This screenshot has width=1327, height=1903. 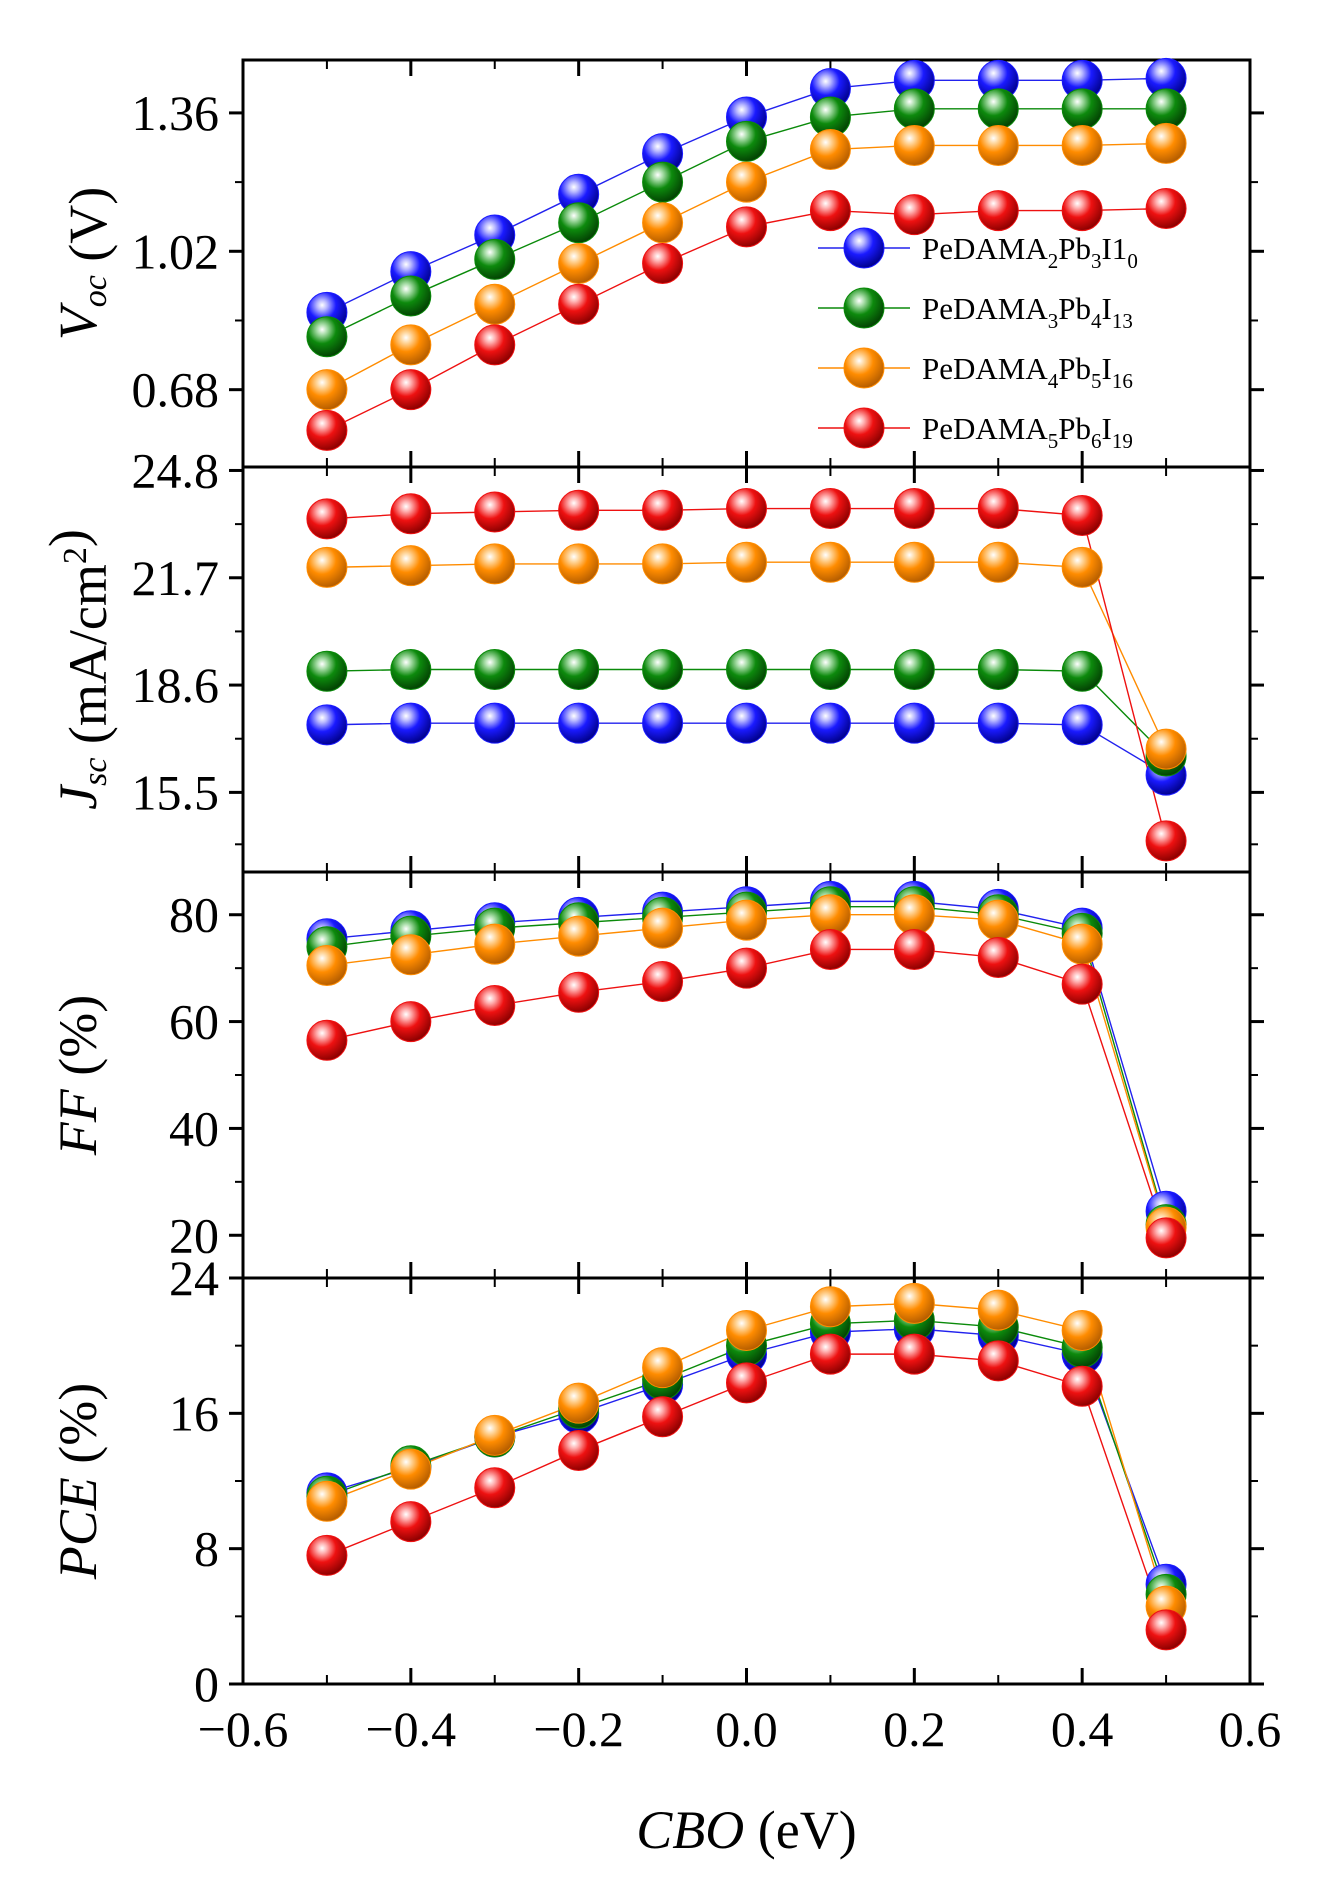 I want to click on legend-entry-4: PeDAMA5Pb6I19, so click(x=1027, y=432).